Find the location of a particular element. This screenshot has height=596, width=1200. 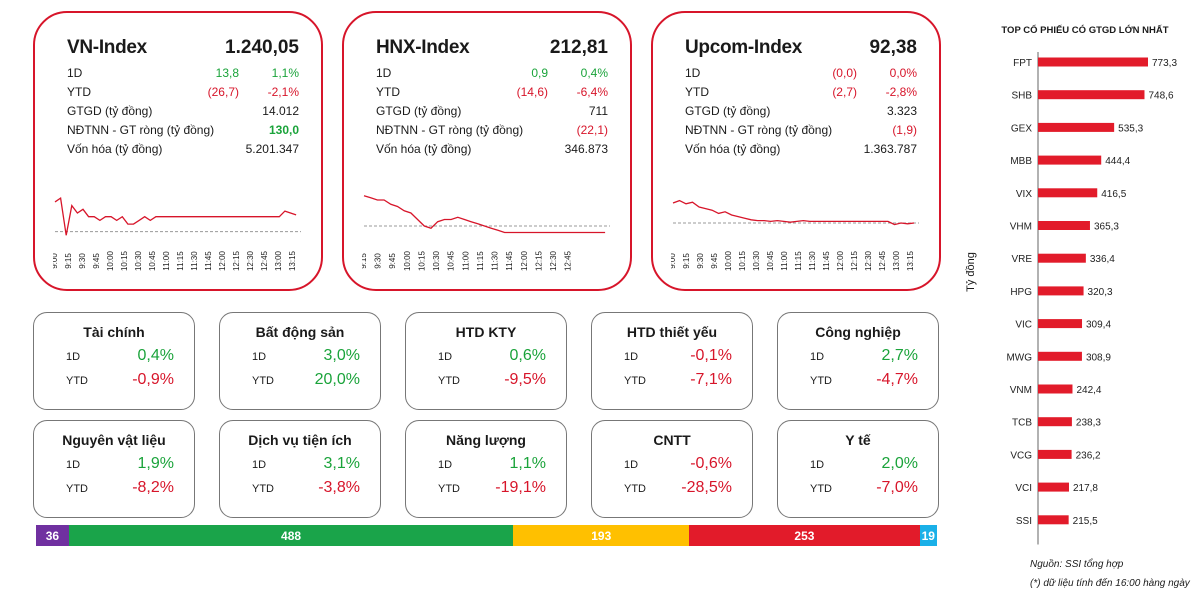

sector-ytd-value: -9,5% is located at coordinates (525, 379).